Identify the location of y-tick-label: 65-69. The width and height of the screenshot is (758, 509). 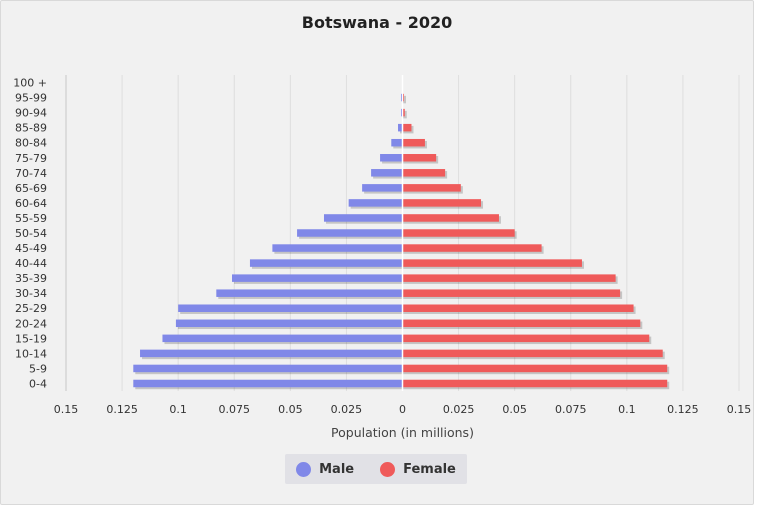
(31, 188).